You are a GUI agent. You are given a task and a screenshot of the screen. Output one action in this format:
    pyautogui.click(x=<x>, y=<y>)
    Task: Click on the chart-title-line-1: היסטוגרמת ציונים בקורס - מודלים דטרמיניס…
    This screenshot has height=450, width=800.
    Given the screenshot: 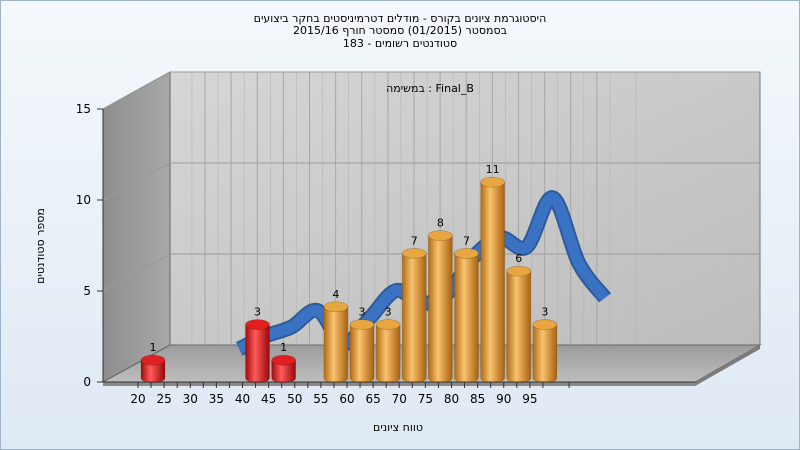 What is the action you would take?
    pyautogui.click(x=400, y=18)
    